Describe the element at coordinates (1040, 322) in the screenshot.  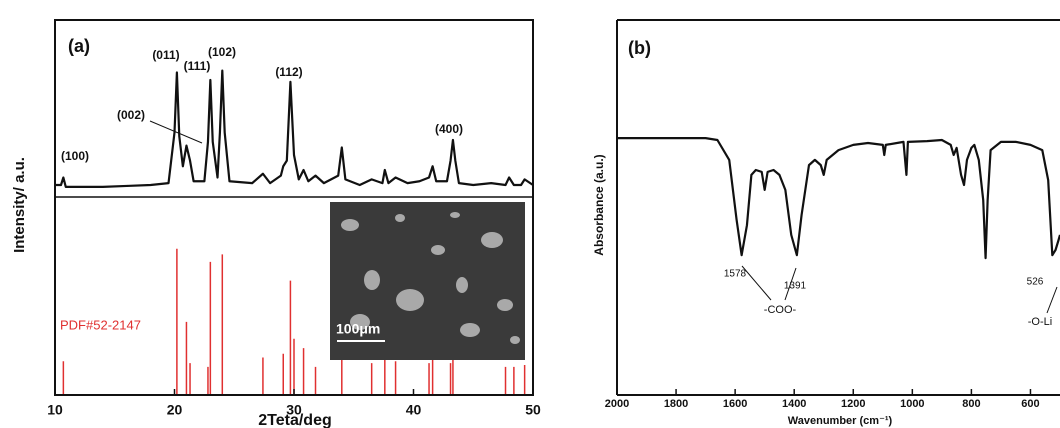
I see `annotation: -O-Li` at that location.